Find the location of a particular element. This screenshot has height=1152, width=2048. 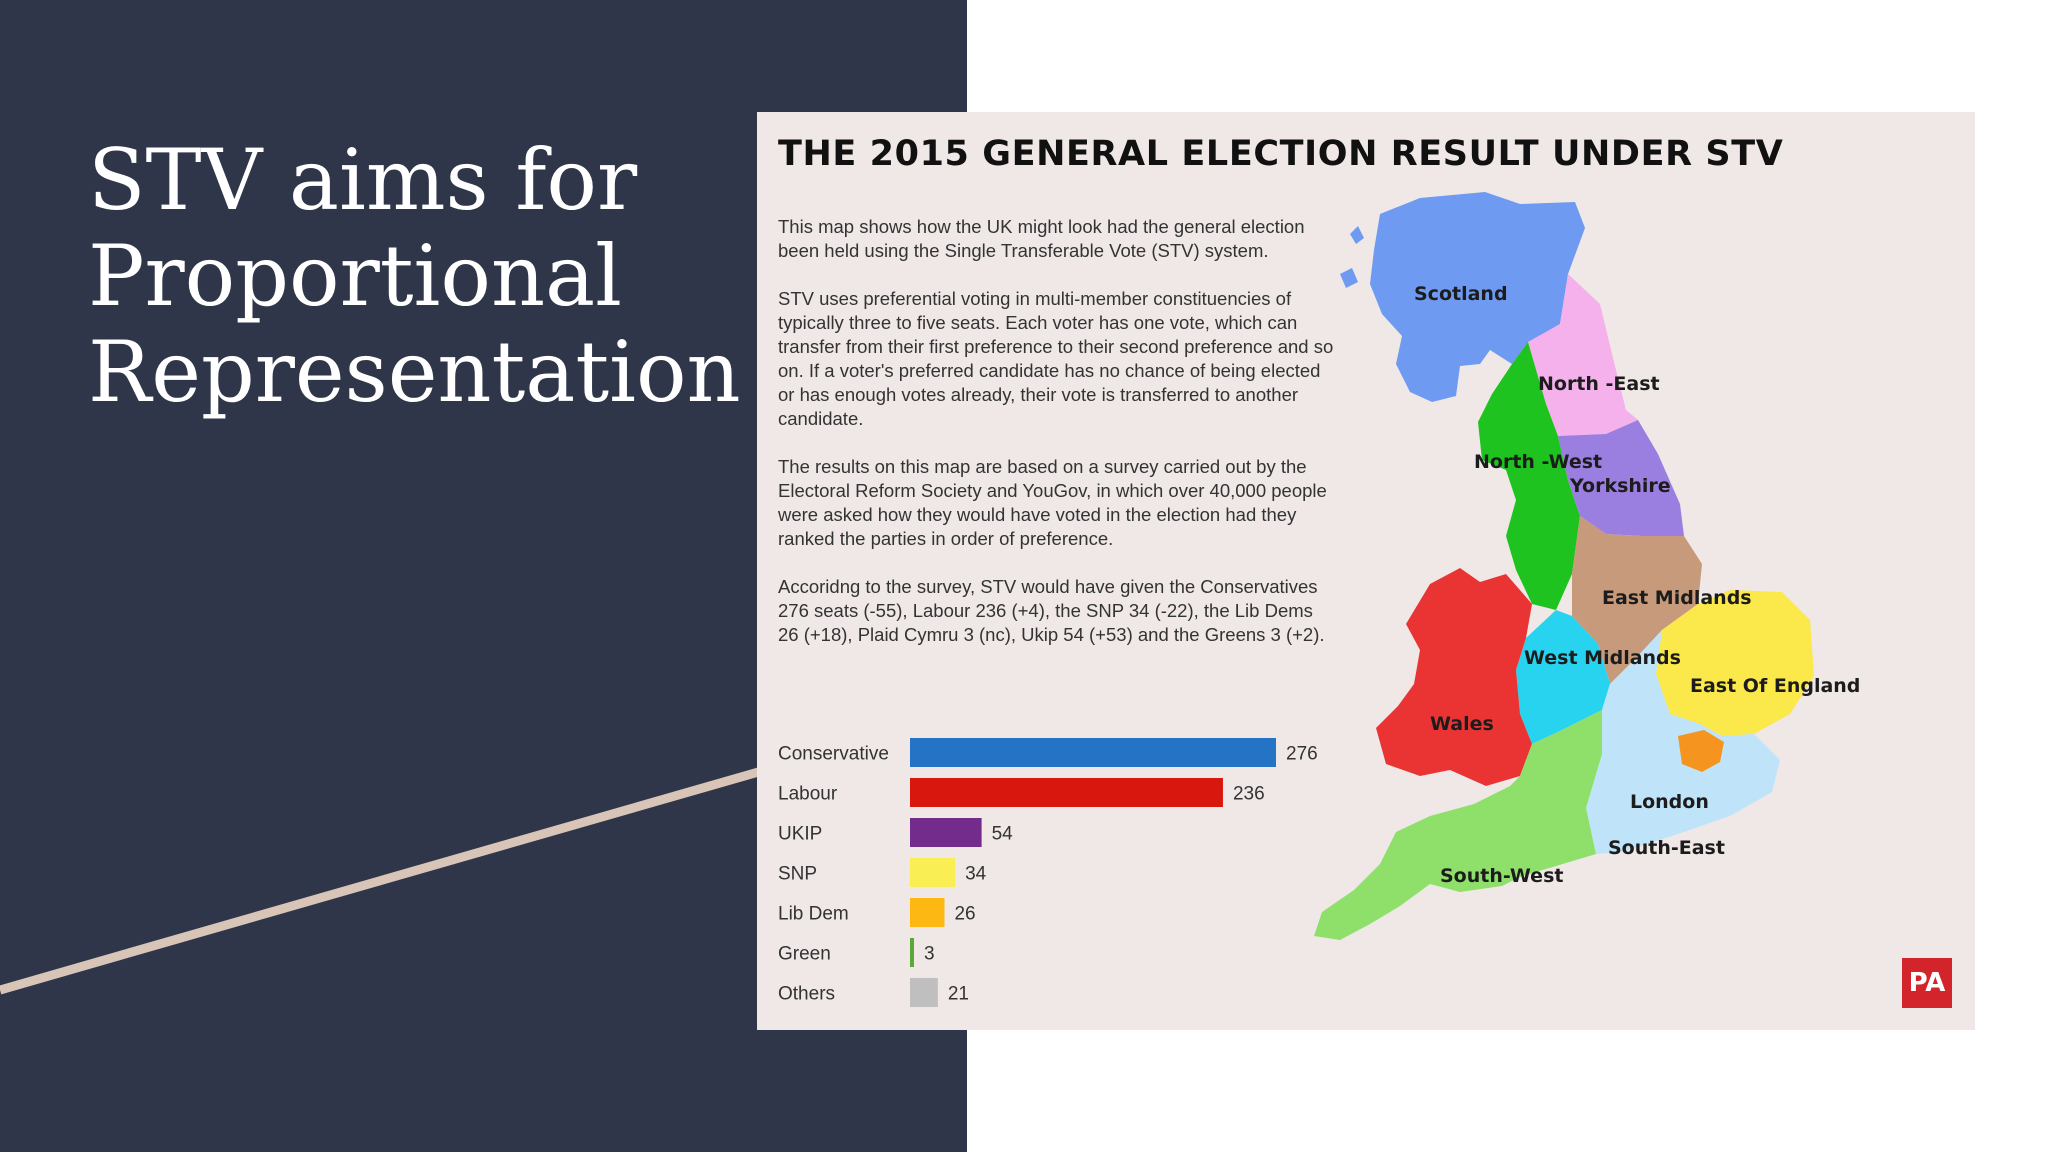

slide-title: STV aims for Proportional Representation is located at coordinates (438, 276).